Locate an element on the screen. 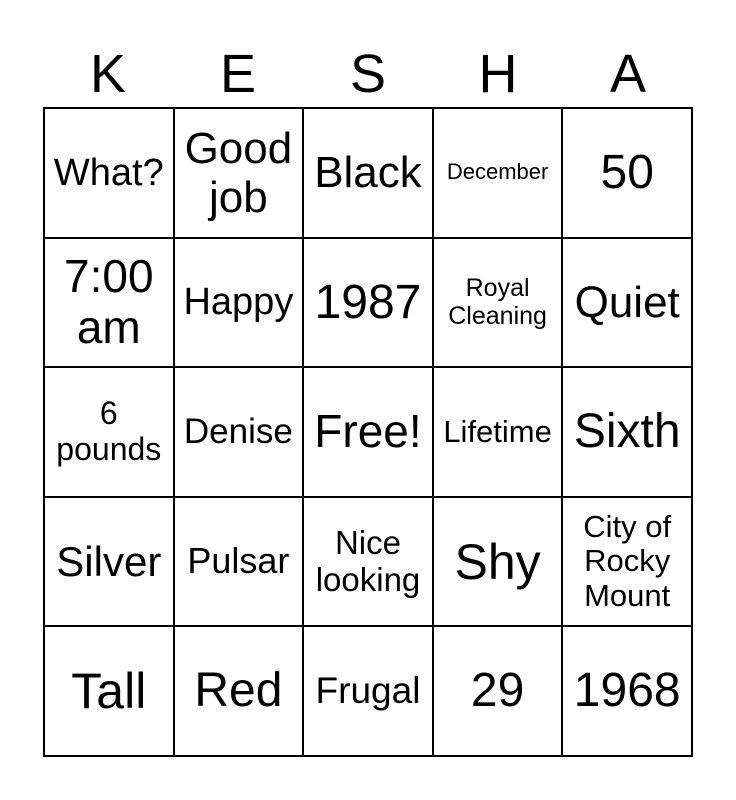 This screenshot has width=736, height=800. bingo-cell: Free! is located at coordinates (368, 432).